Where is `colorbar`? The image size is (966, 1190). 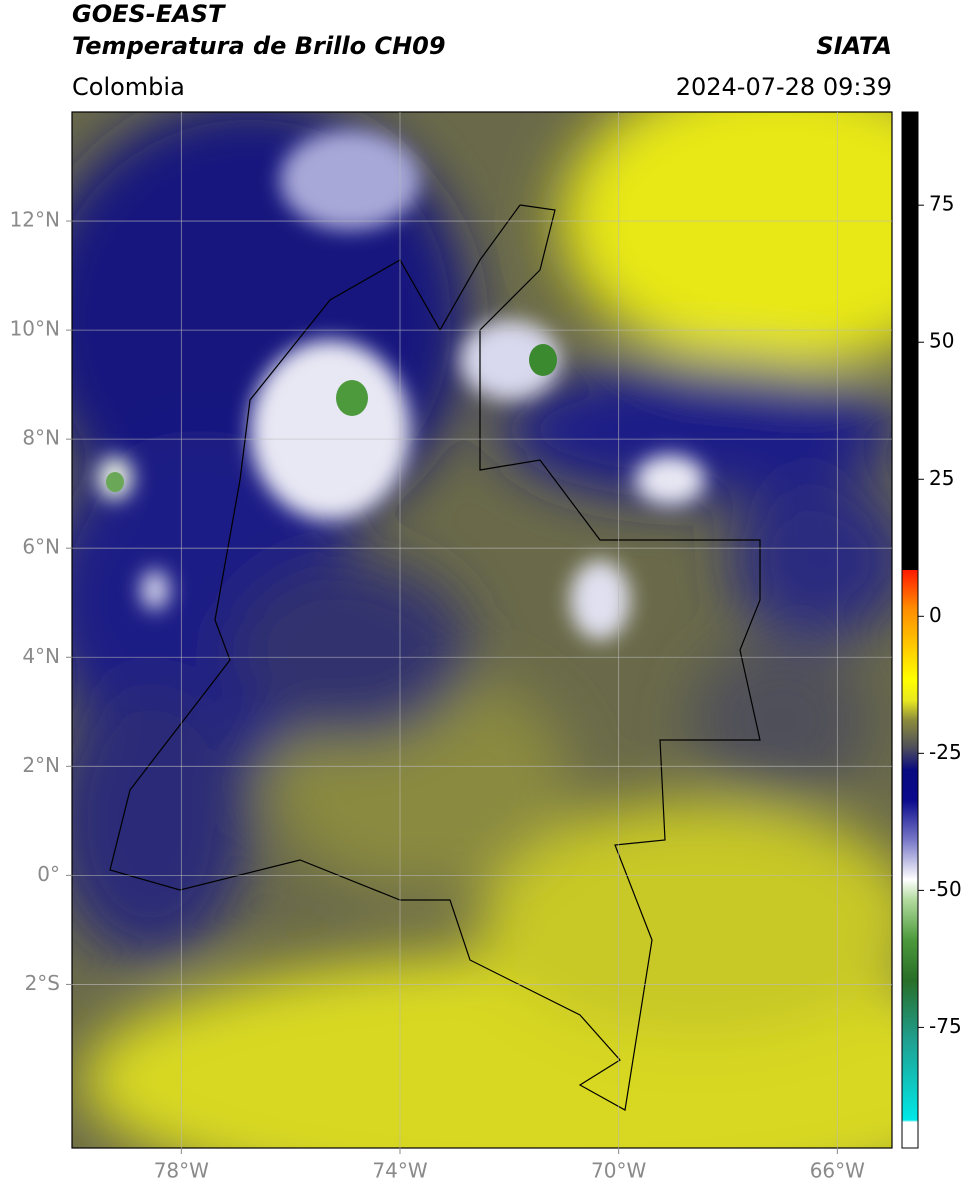 colorbar is located at coordinates (910, 630).